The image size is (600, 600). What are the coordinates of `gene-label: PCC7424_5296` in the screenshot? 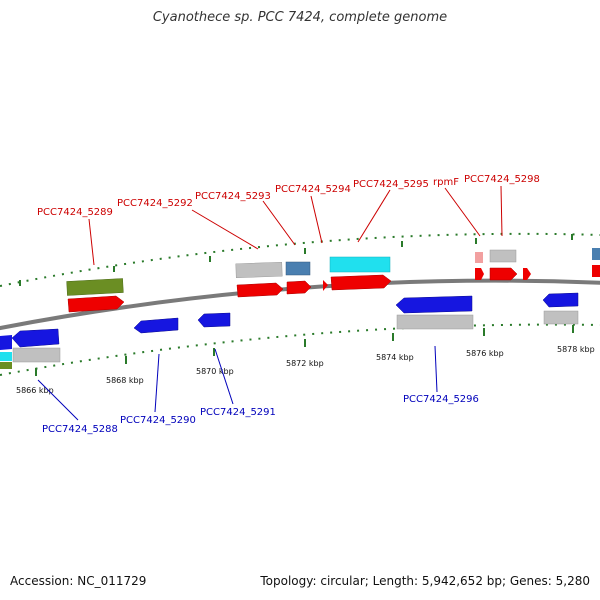 It's located at (441, 399).